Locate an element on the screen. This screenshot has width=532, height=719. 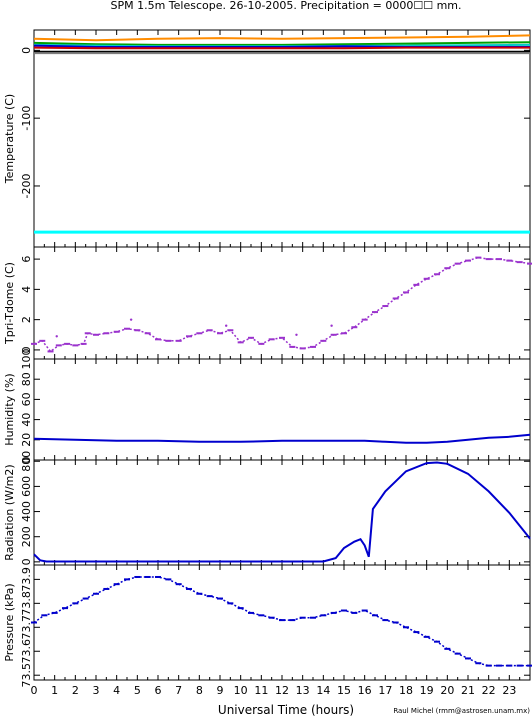
y-tick-label-radiation: 200 is located at coordinates (26, 536).